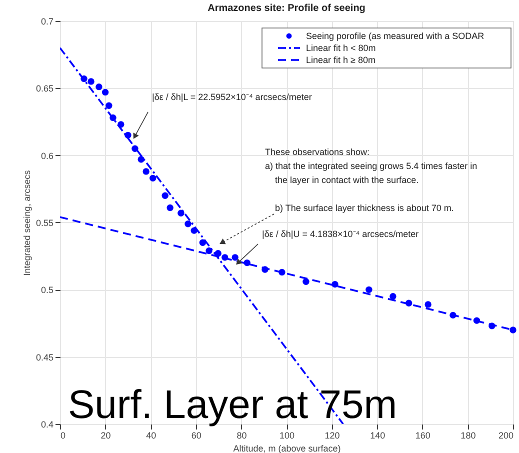 The height and width of the screenshot is (453, 519). What do you see at coordinates (287, 448) in the screenshot?
I see `x-axis-title: Altitude, m (above surface)` at bounding box center [287, 448].